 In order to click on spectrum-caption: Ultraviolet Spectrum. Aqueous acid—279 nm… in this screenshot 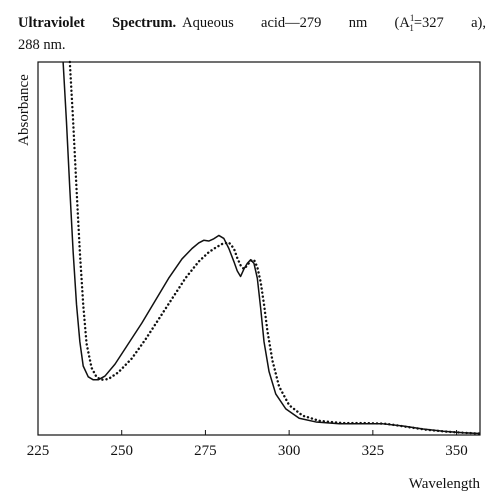, I will do `click(252, 32)`.